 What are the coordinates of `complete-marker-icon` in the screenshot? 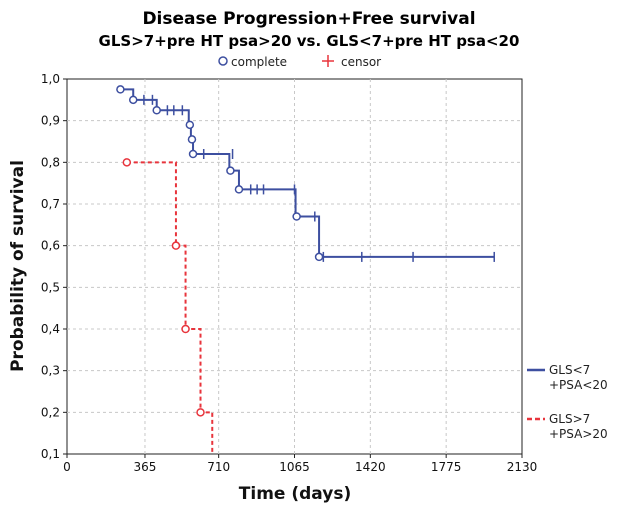 It's located at (223, 61).